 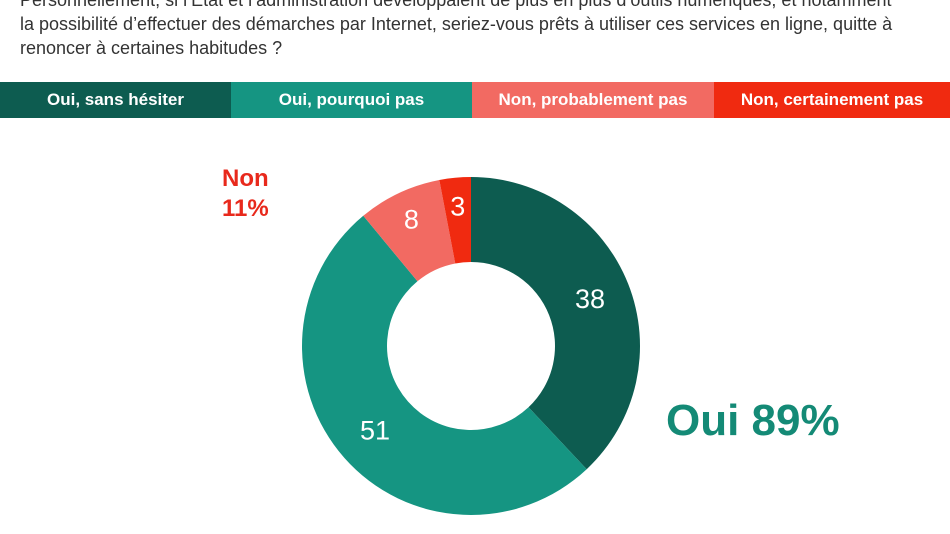 I want to click on non-total-value: 11%, so click(x=245, y=208).